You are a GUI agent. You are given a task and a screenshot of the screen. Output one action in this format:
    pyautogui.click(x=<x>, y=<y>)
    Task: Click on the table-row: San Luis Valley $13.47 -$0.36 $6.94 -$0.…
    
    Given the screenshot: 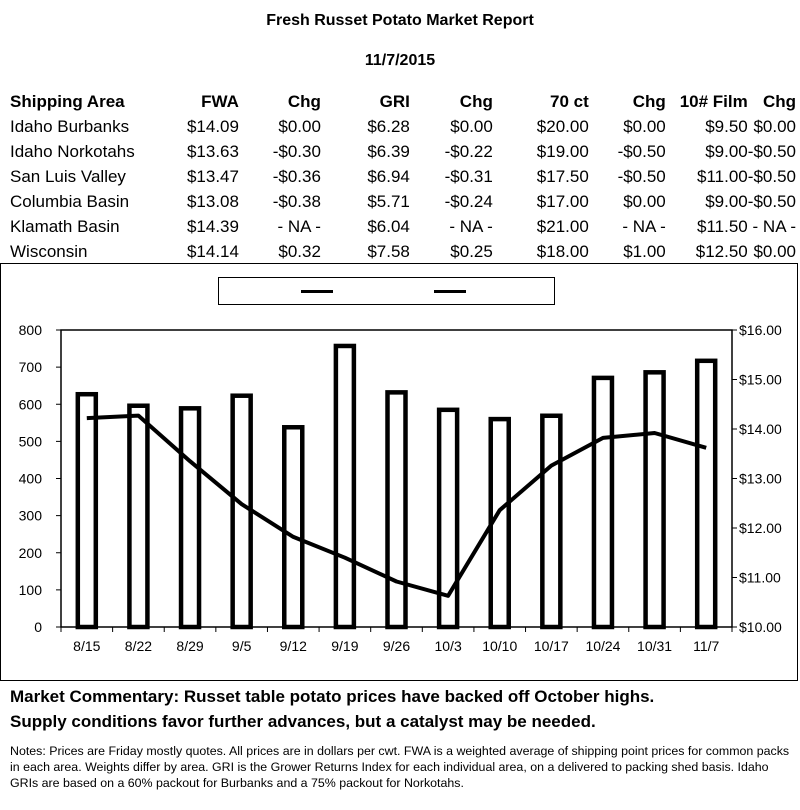 What is the action you would take?
    pyautogui.click(x=403, y=176)
    